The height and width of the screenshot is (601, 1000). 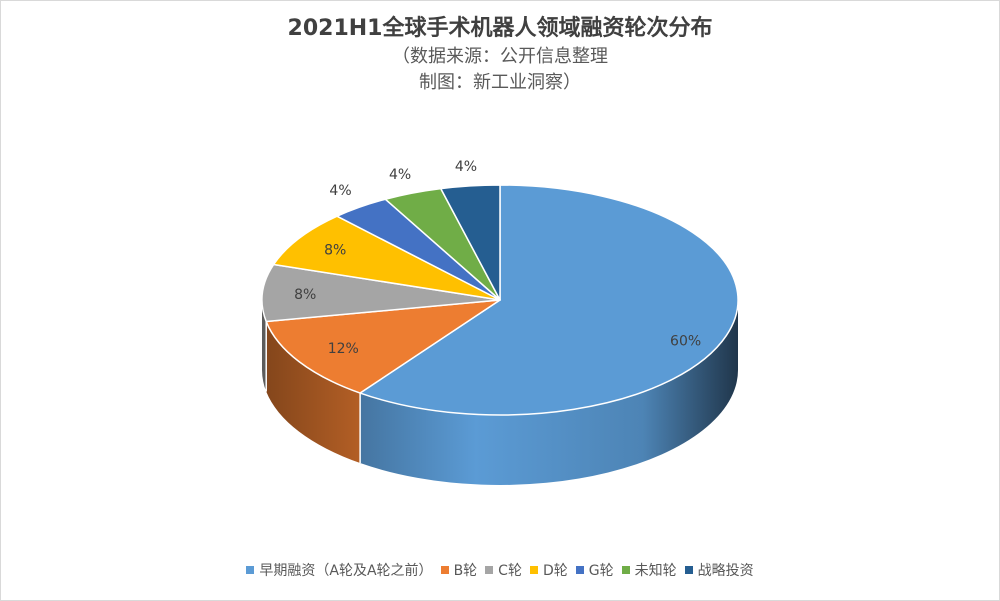 I want to click on chart-legend: 早期融资（A轮及A轮之前） B轮 C轮 D轮 G轮 未知轮 战略投资, so click(x=500, y=570).